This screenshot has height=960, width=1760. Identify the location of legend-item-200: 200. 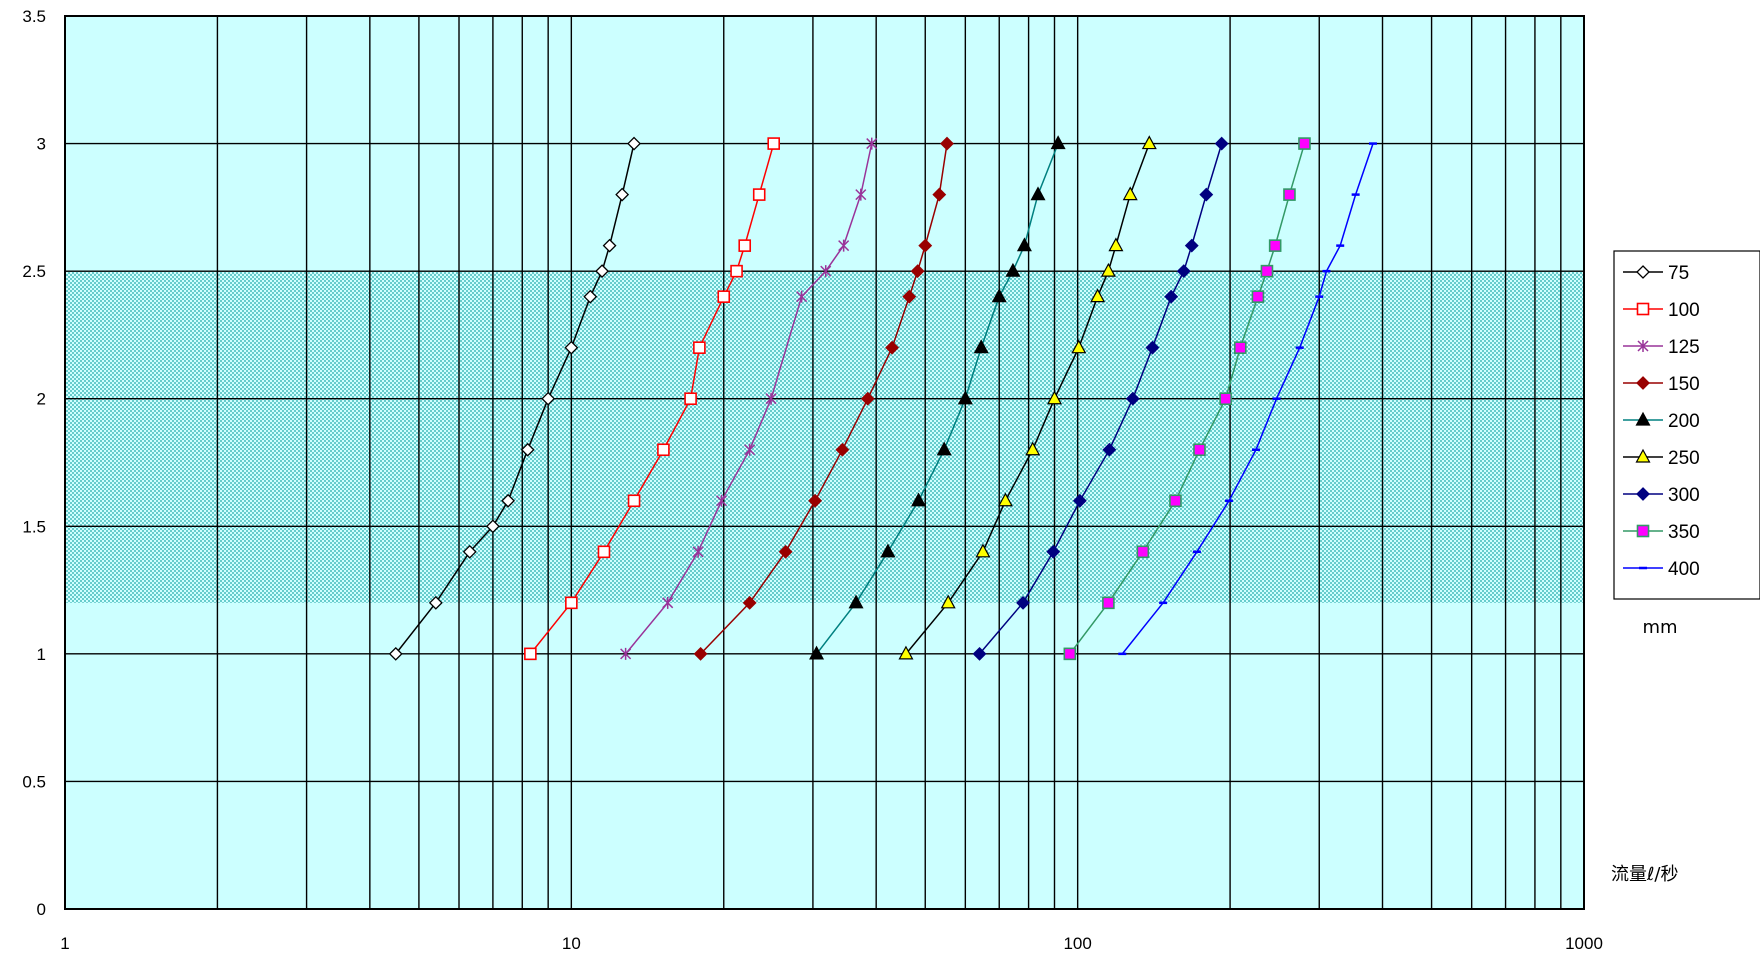
(1661, 421).